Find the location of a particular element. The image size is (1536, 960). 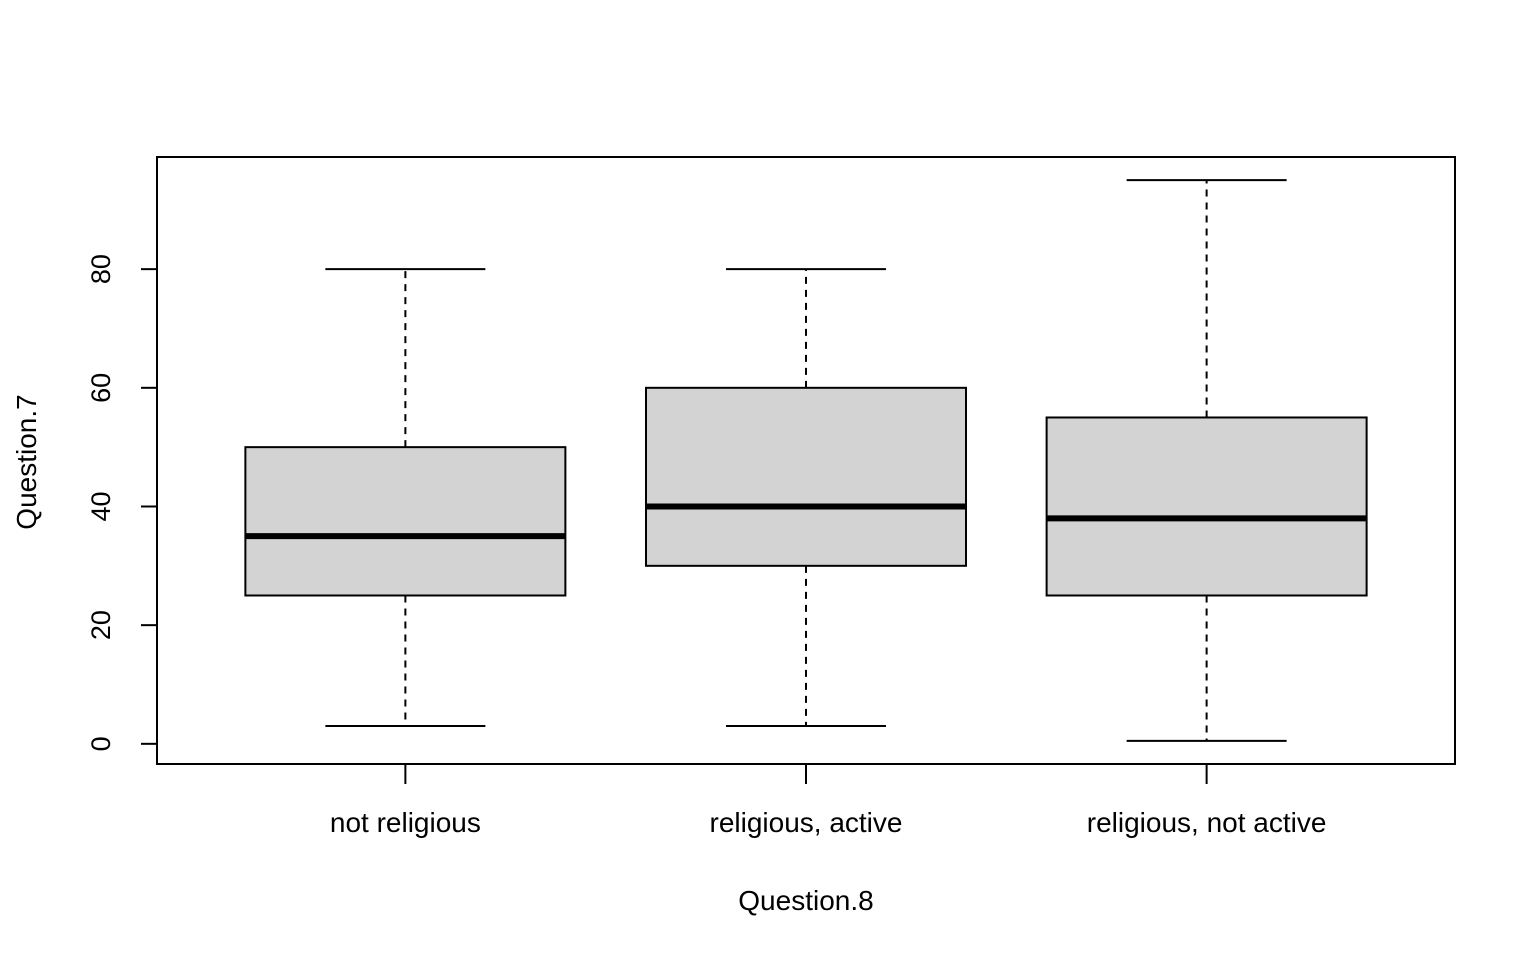

x-tick-label: religious, not active is located at coordinates (1207, 822).